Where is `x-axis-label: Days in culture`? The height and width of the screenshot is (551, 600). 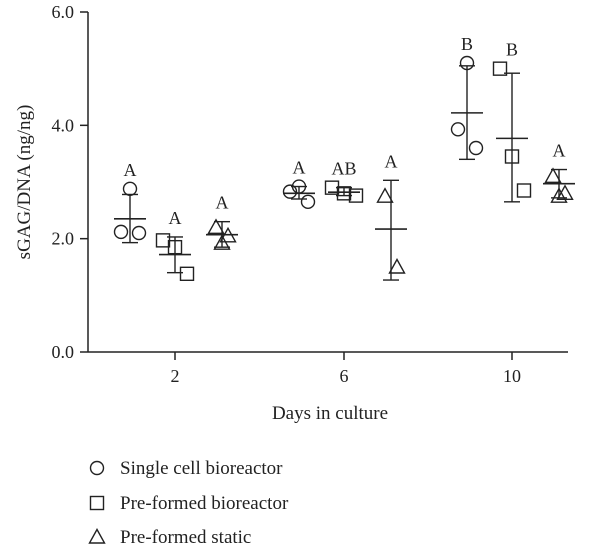 x-axis-label: Days in culture is located at coordinates (330, 413).